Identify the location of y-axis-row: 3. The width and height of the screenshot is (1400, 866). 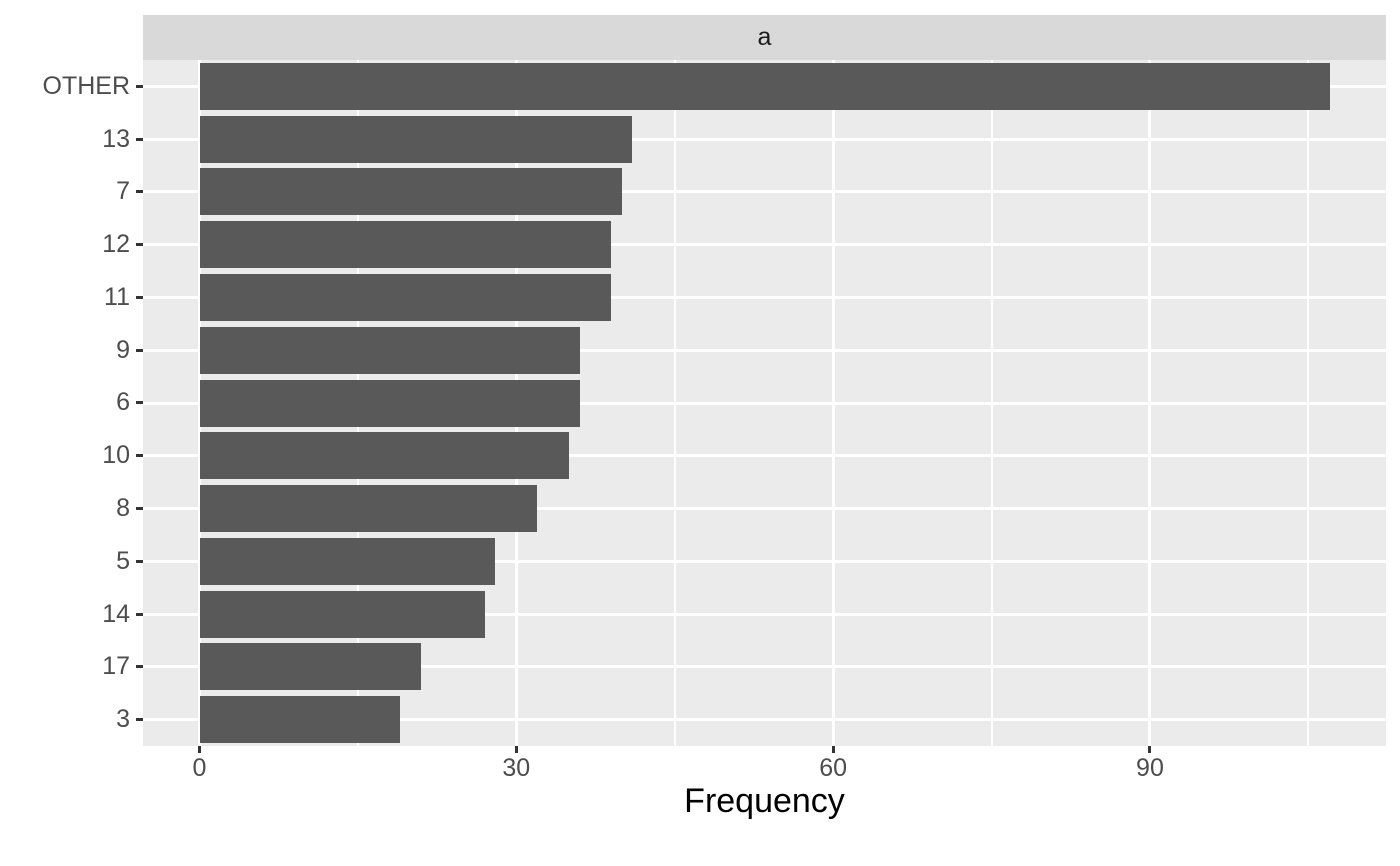
(71, 719).